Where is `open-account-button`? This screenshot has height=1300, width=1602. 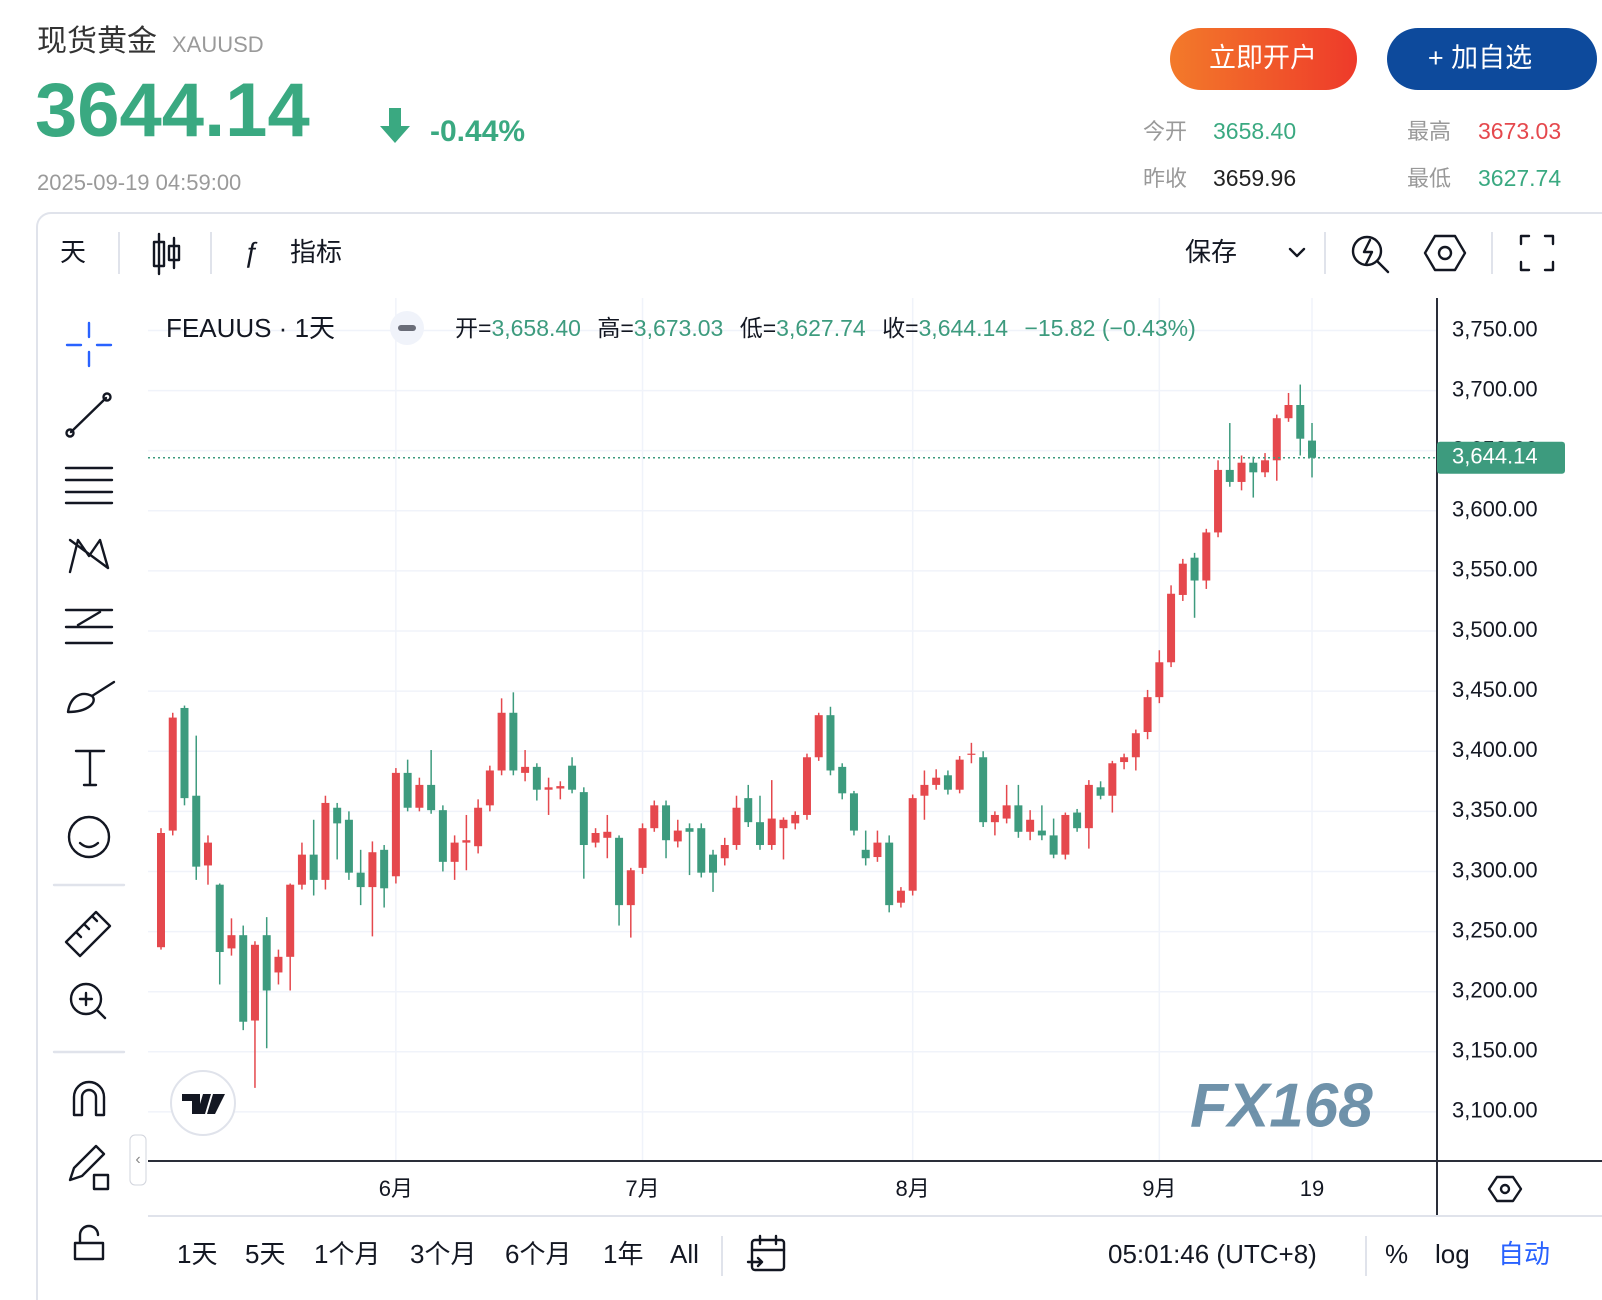
open-account-button is located at coordinates (1263, 59).